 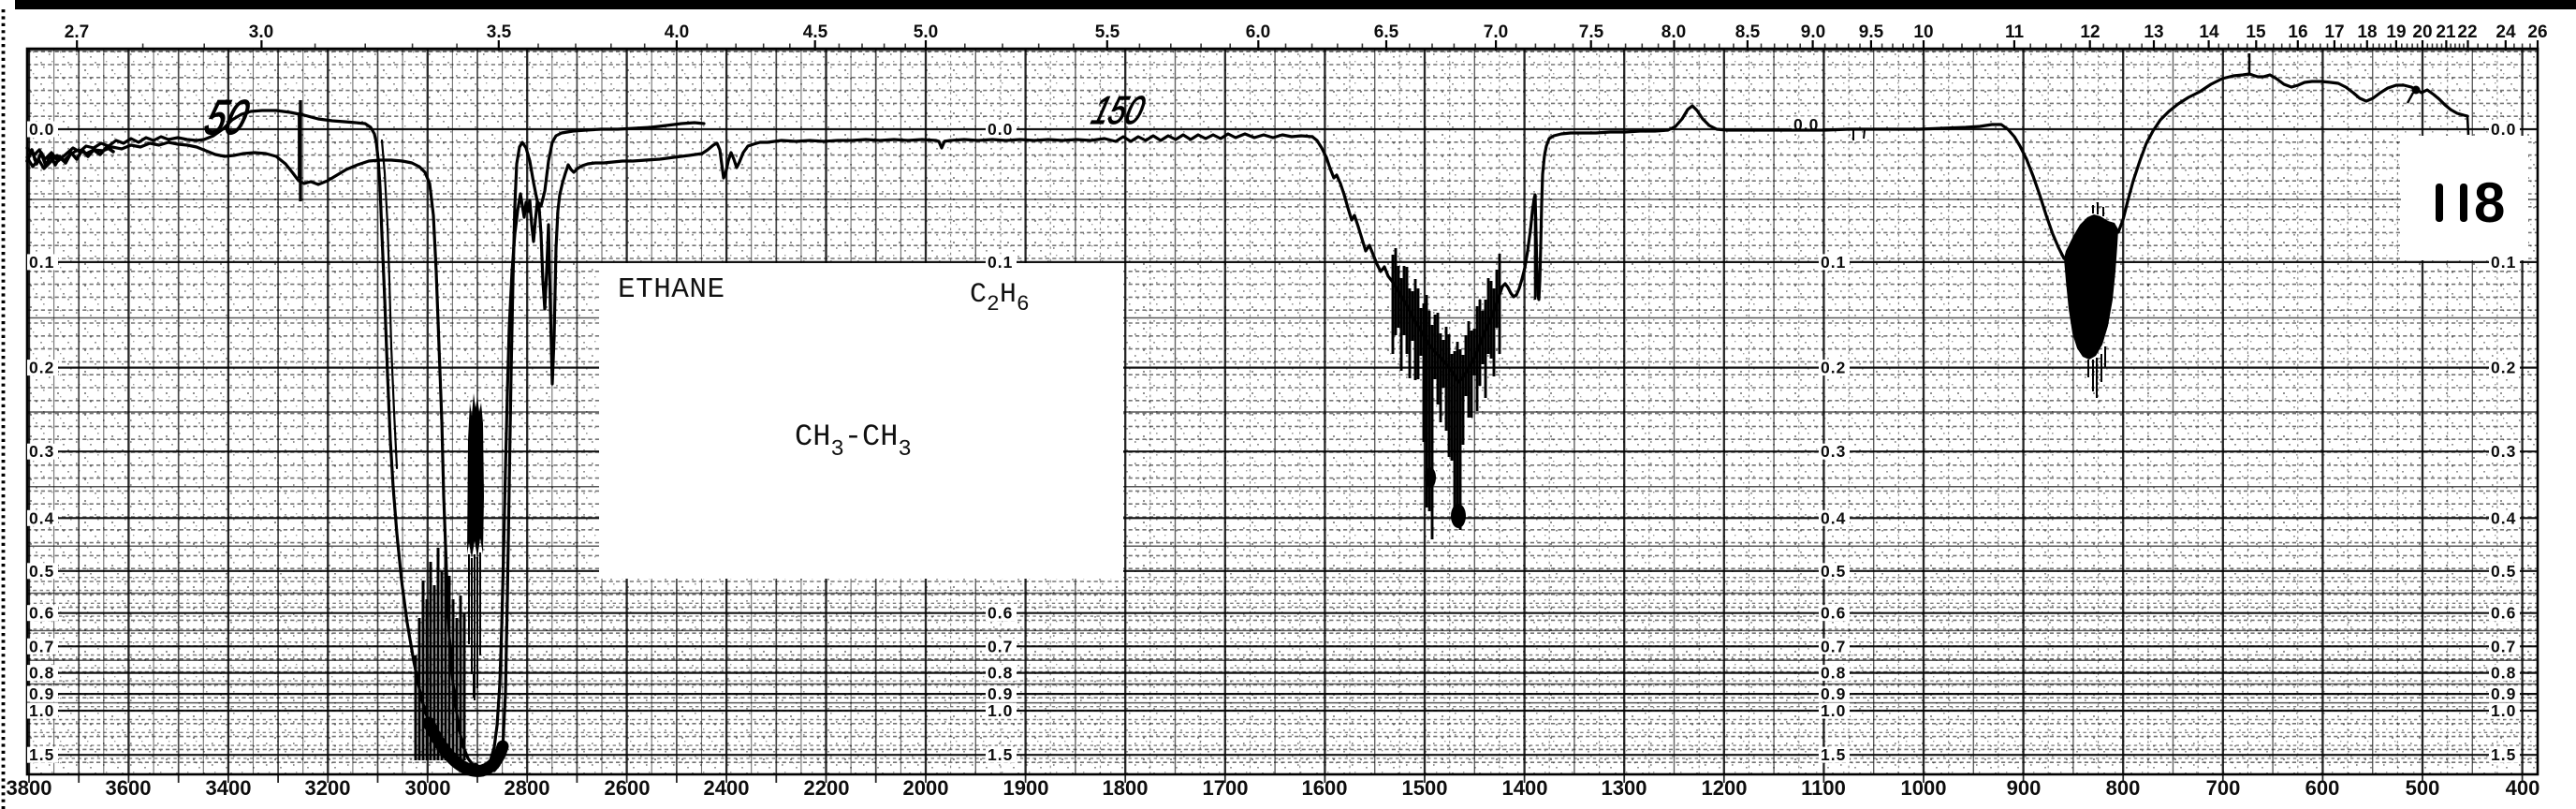 What do you see at coordinates (2537, 32) in the screenshot?
I see `svg-text: 26` at bounding box center [2537, 32].